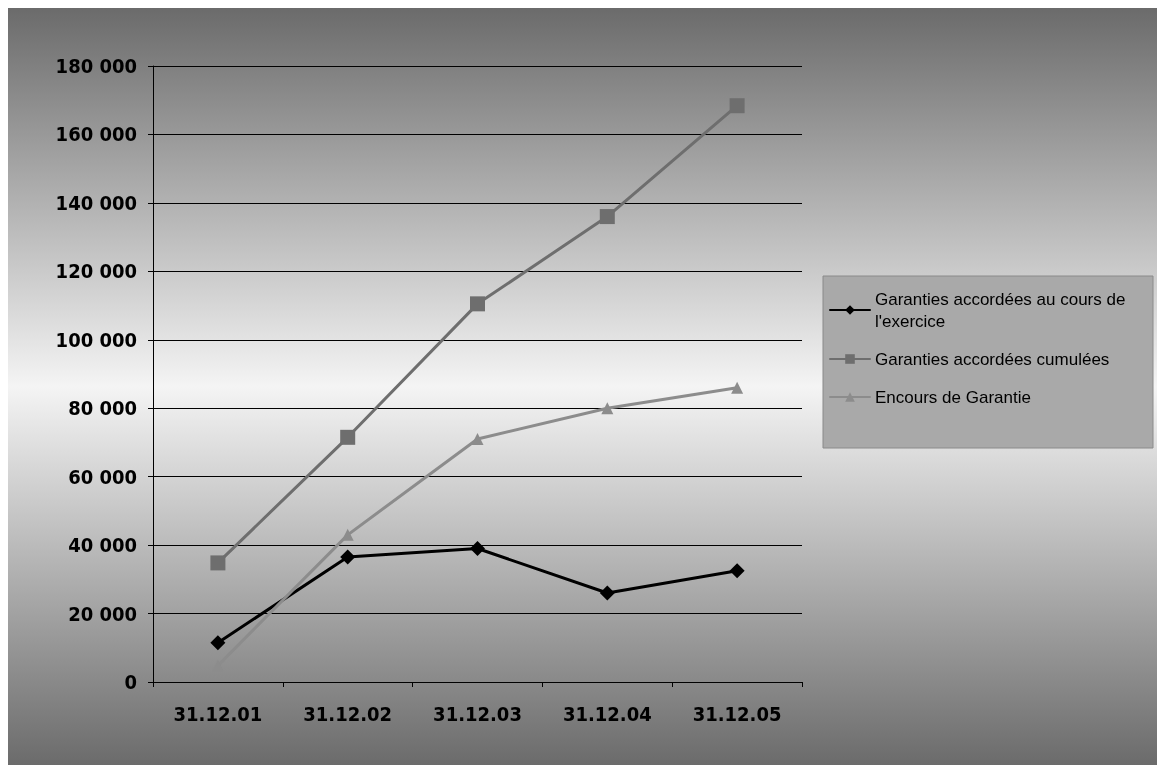  Describe the element at coordinates (953, 397) in the screenshot. I see `legend-label: Encours de Garantie` at that location.